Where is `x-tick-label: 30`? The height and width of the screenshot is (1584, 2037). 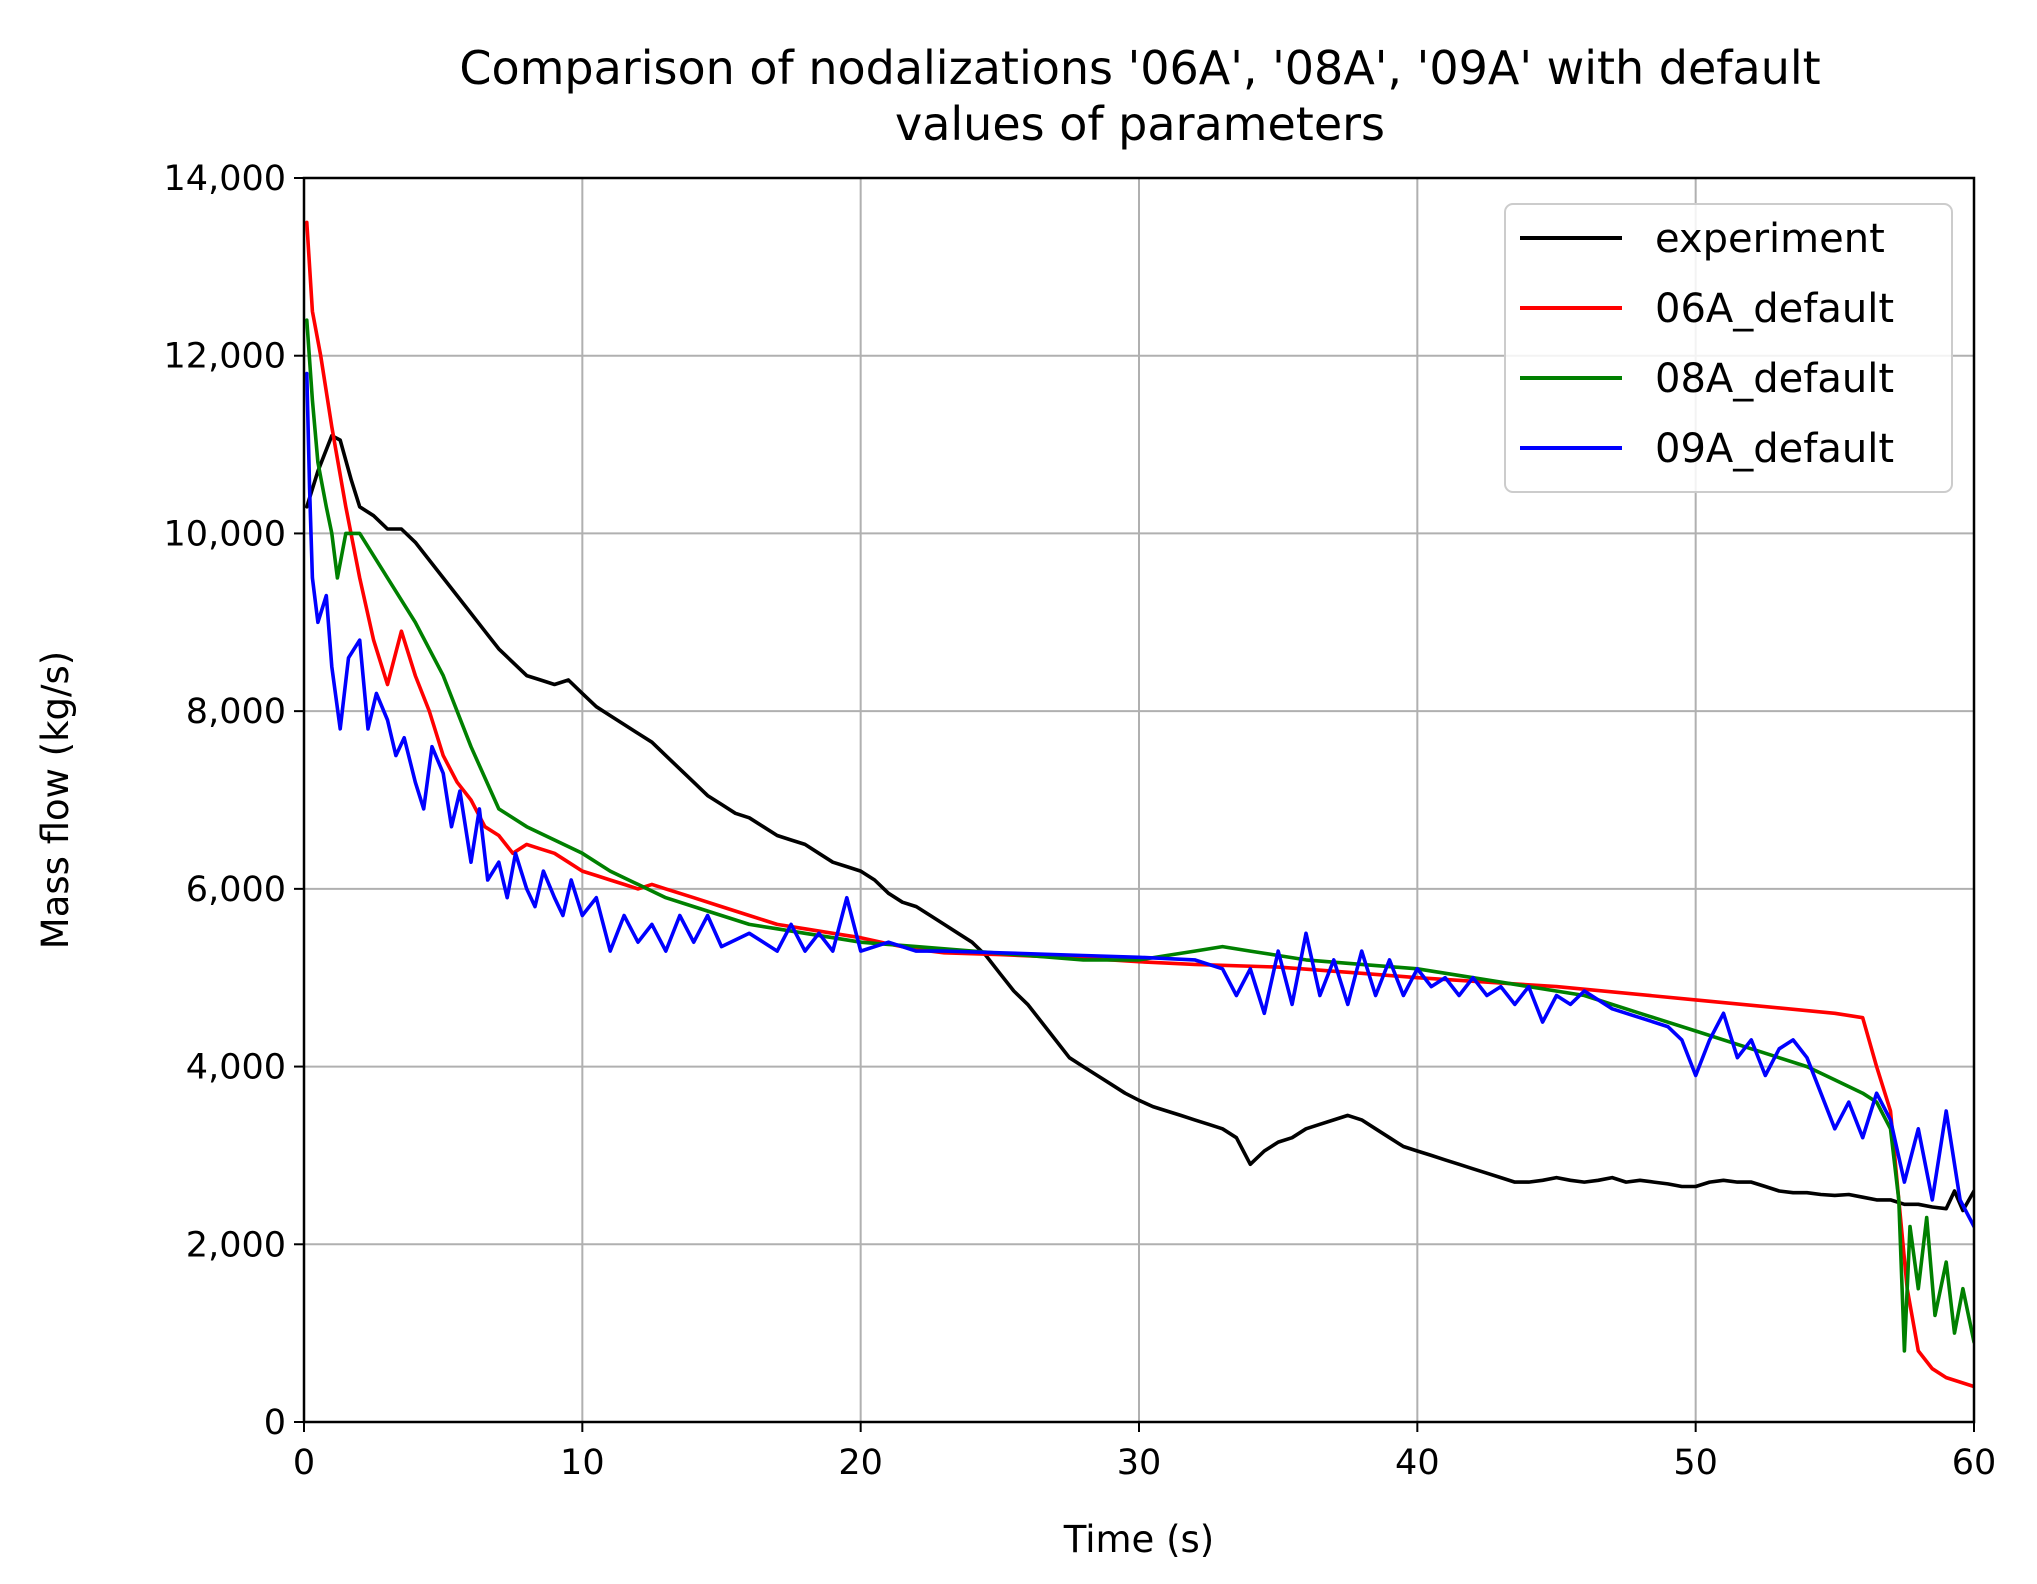
x-tick-label: 30 is located at coordinates (1139, 1463).